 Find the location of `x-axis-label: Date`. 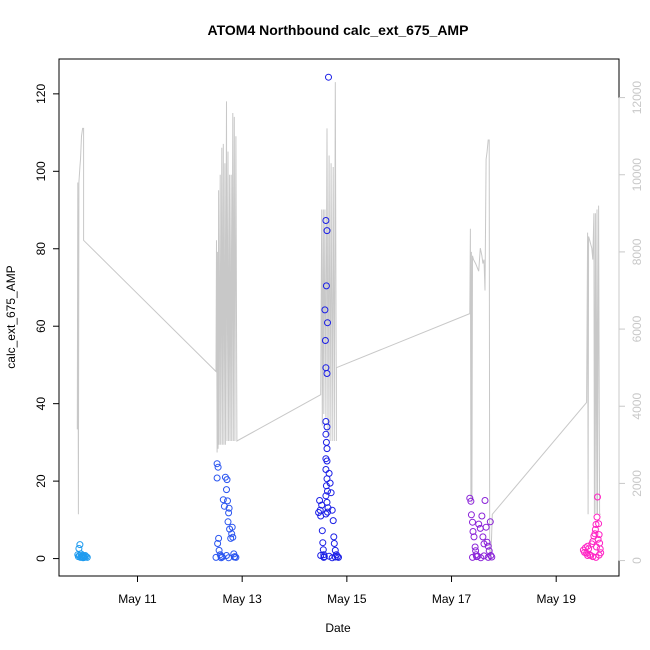

x-axis-label: Date is located at coordinates (338, 628).